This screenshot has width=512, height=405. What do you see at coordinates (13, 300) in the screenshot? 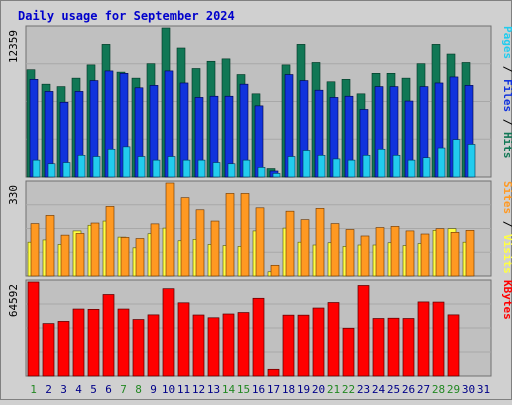
I see `y-max-label-kbytes: 64592` at bounding box center [13, 300].